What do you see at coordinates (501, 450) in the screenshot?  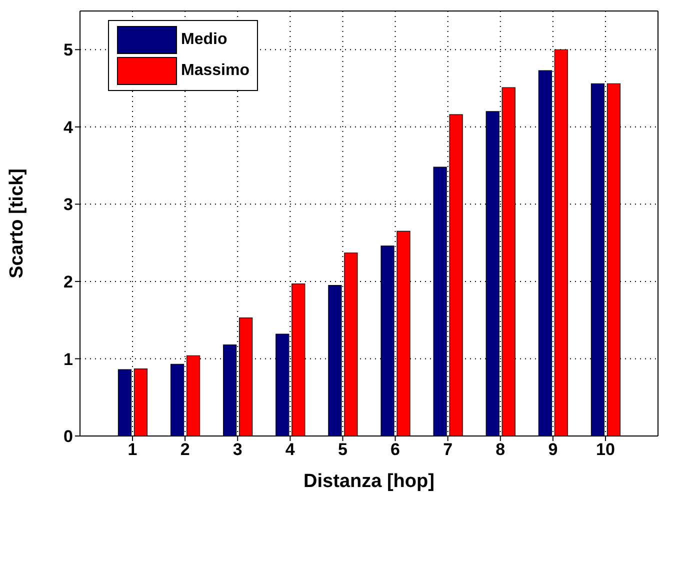 I see `x-tick-label: 8` at bounding box center [501, 450].